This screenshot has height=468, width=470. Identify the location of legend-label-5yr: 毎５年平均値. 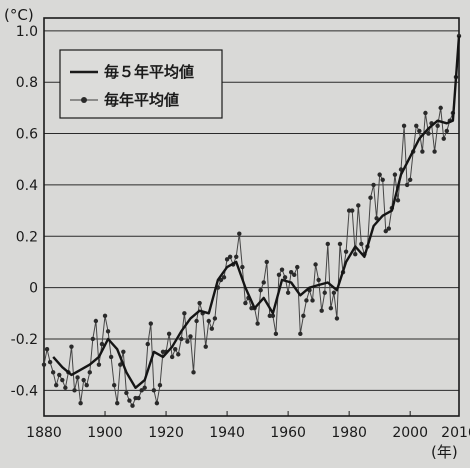
(149, 72).